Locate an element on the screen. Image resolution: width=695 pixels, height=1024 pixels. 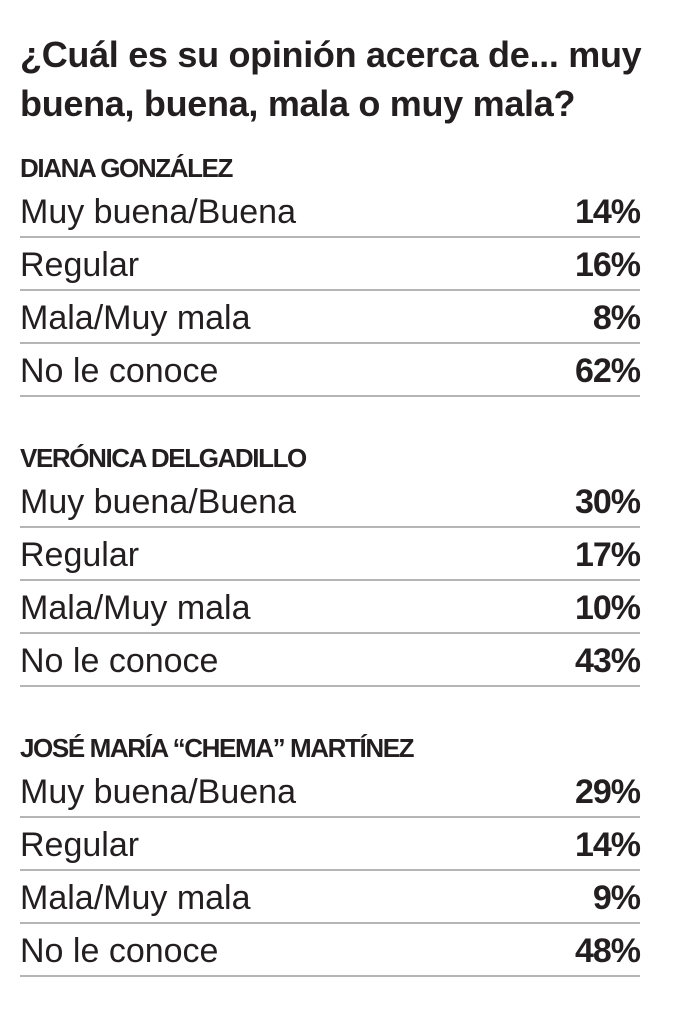
table-row: Muy buena/Buena 30% is located at coordinates (330, 501).